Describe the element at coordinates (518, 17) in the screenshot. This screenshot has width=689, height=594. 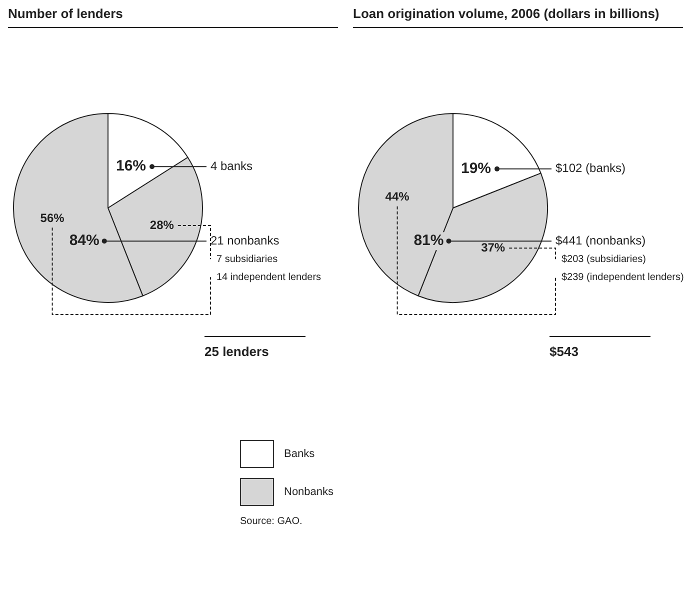
I see `chart-title: Loan origination volume, 2006 (dollars in billions)` at that location.